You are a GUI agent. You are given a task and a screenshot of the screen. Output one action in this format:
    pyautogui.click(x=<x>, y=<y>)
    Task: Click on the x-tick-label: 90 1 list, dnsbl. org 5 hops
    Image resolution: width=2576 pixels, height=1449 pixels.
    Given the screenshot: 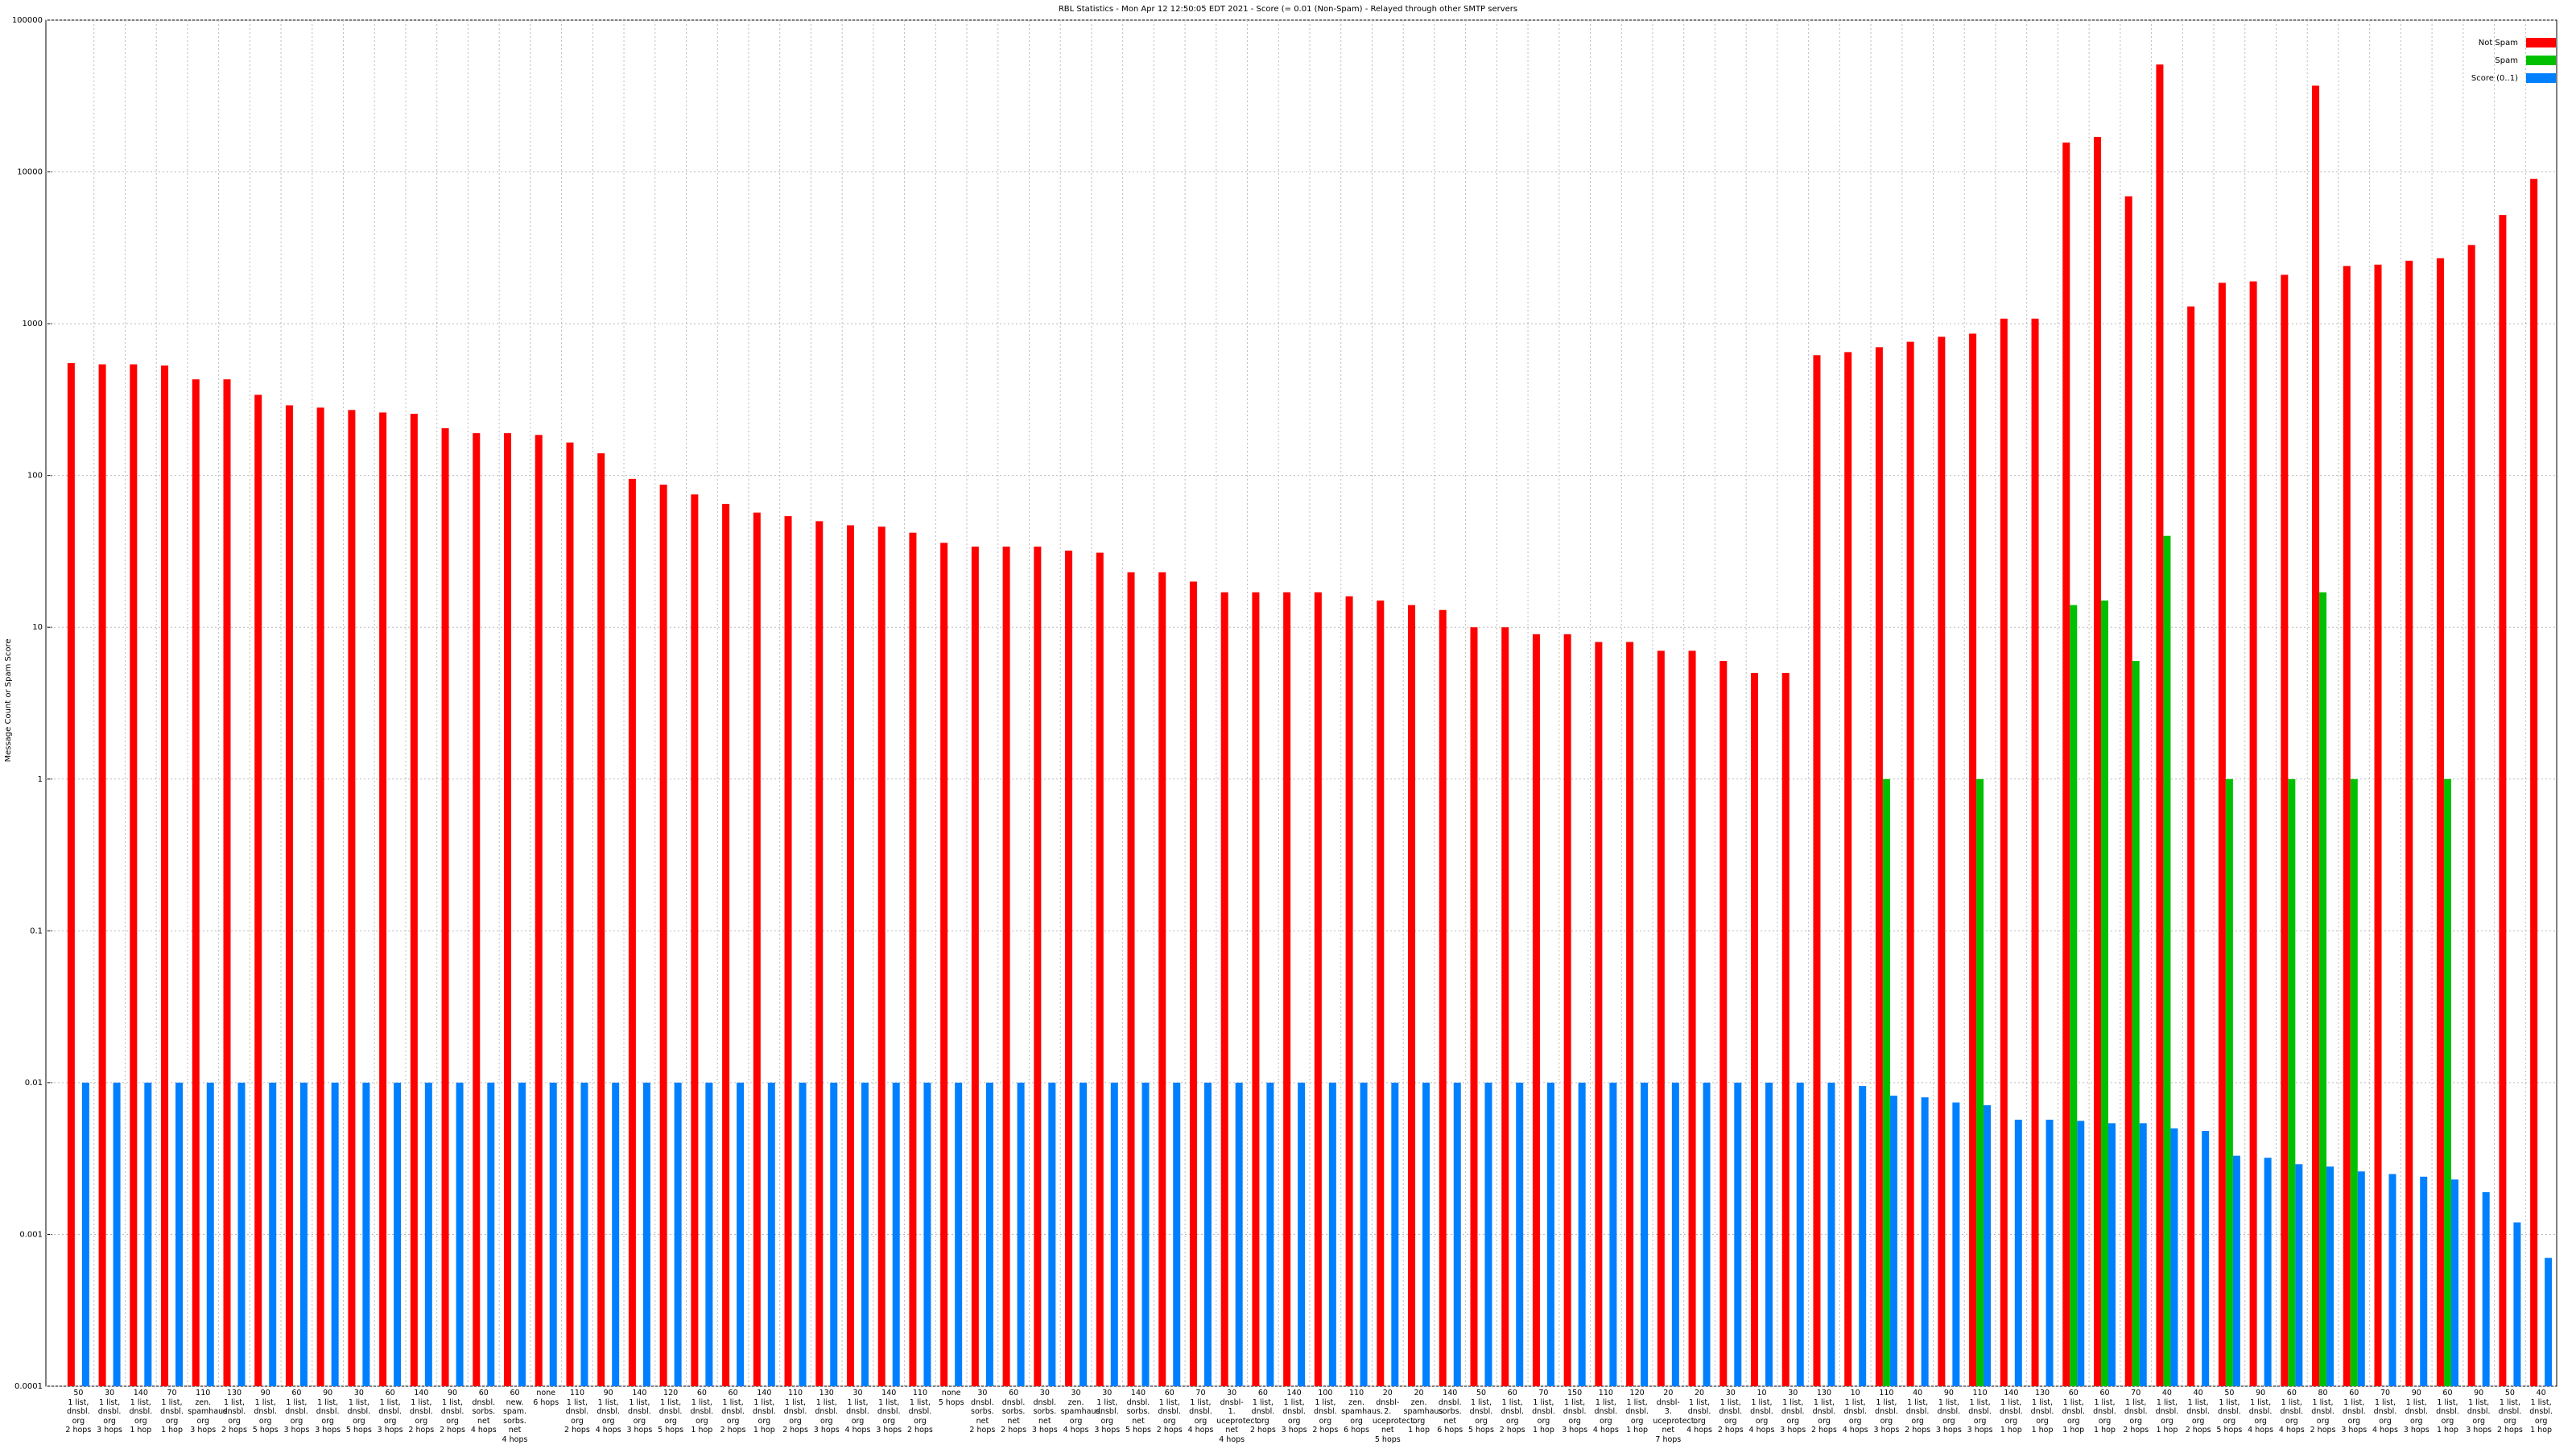 What is the action you would take?
    pyautogui.click(x=265, y=1412)
    